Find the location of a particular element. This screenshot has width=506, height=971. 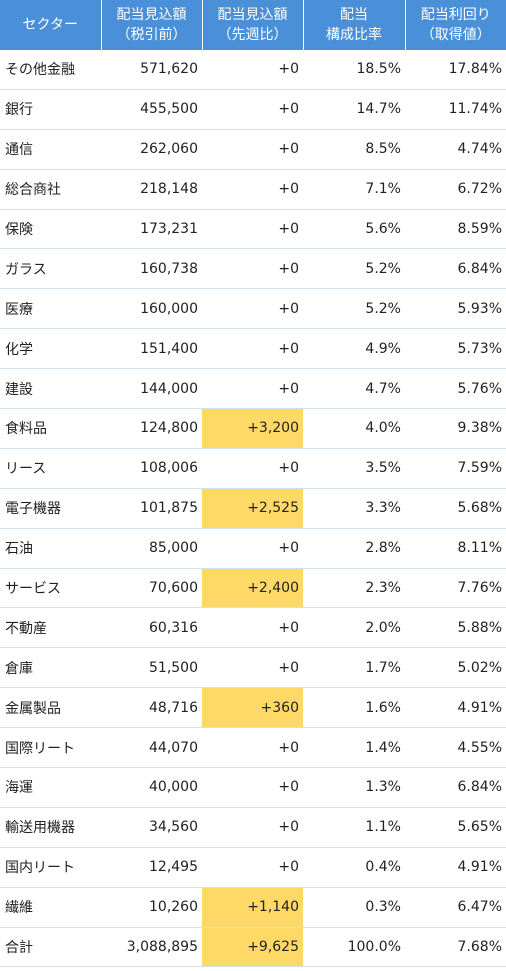

table-row: 保険 173,231 +0 5.6% 8.59% is located at coordinates (253, 229).